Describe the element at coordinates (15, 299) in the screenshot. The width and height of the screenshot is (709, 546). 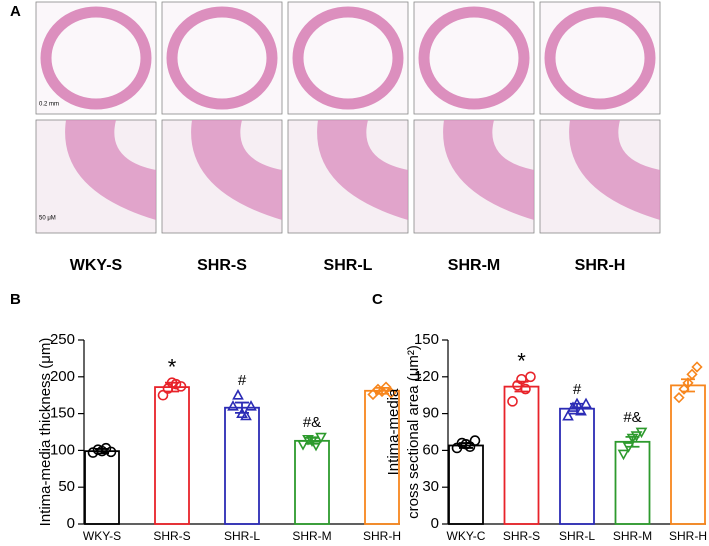
I see `panel-label: B` at that location.